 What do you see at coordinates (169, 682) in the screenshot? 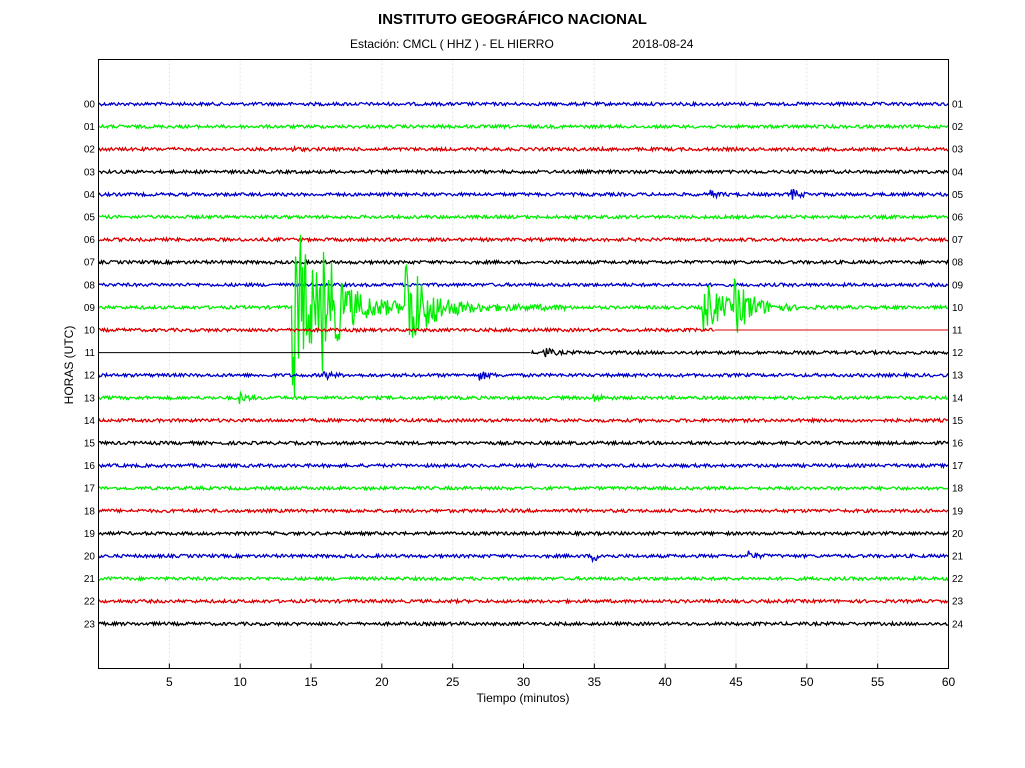
I see `x-tick-label: 5` at bounding box center [169, 682].